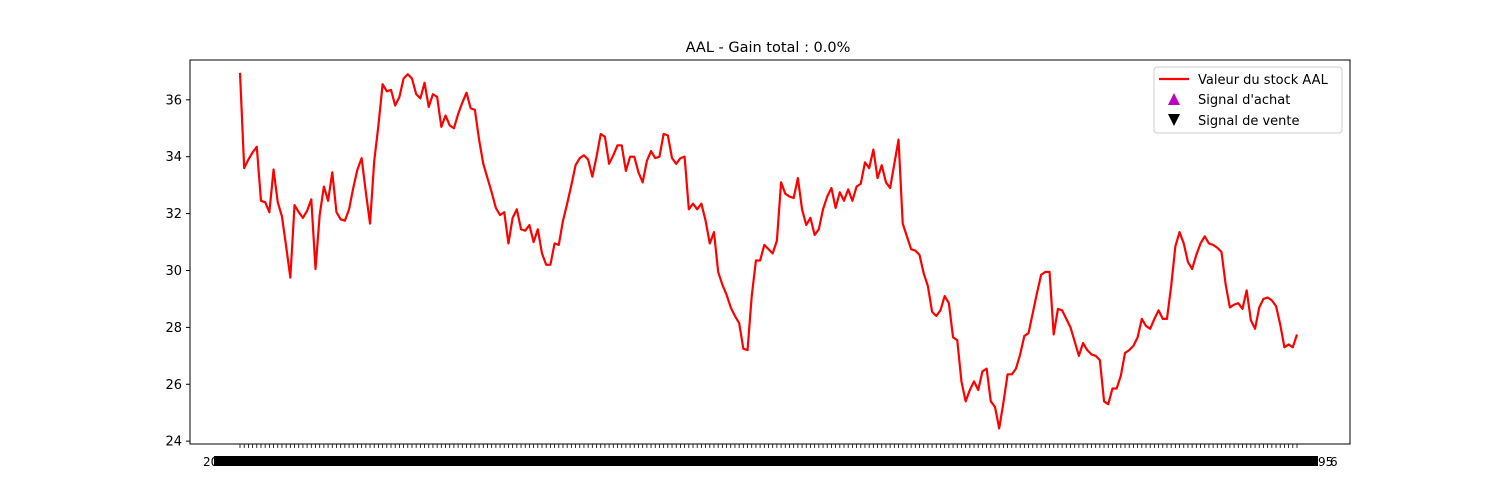 The width and height of the screenshot is (1500, 504). What do you see at coordinates (1263, 80) in the screenshot?
I see `legend-label-value: Valeur du stock AAL` at bounding box center [1263, 80].